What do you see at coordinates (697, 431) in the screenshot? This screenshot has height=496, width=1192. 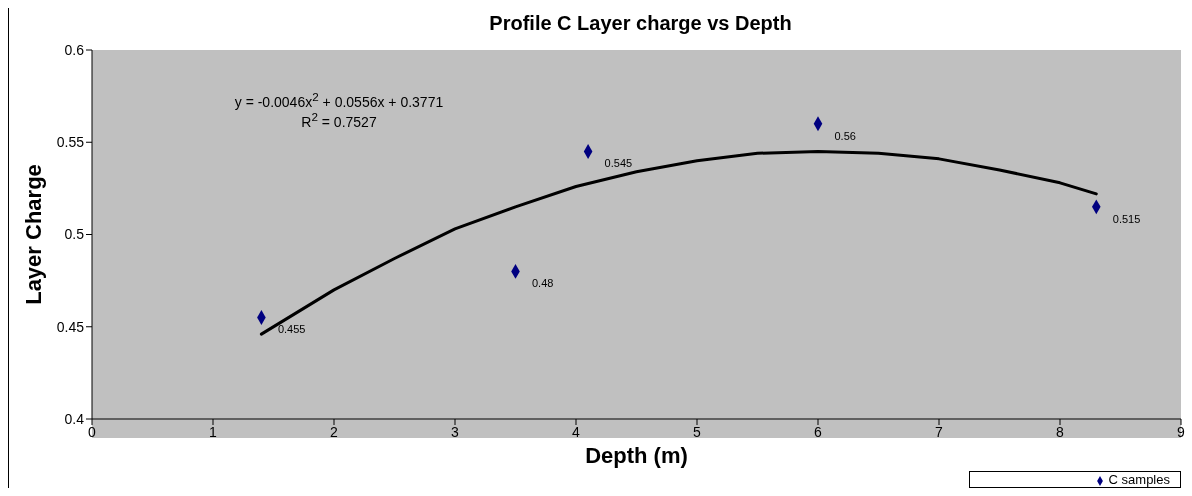 I see `x-tick-label: 5` at bounding box center [697, 431].